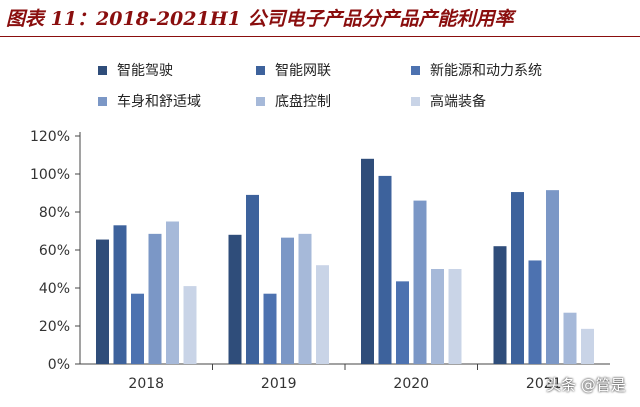 The image size is (640, 407). I want to click on x-tick-label: 2020, so click(411, 384).